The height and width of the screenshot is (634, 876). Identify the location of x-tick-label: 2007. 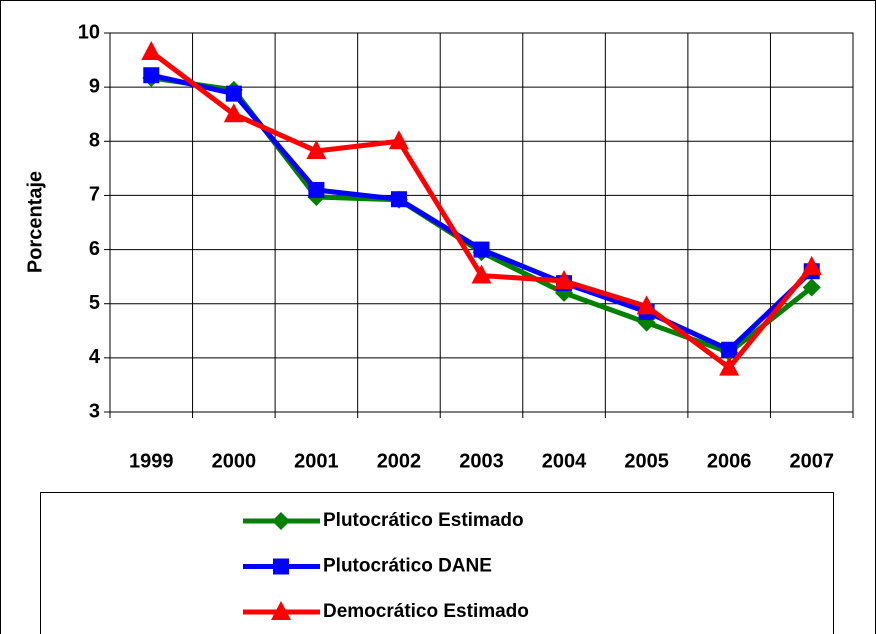
(811, 461).